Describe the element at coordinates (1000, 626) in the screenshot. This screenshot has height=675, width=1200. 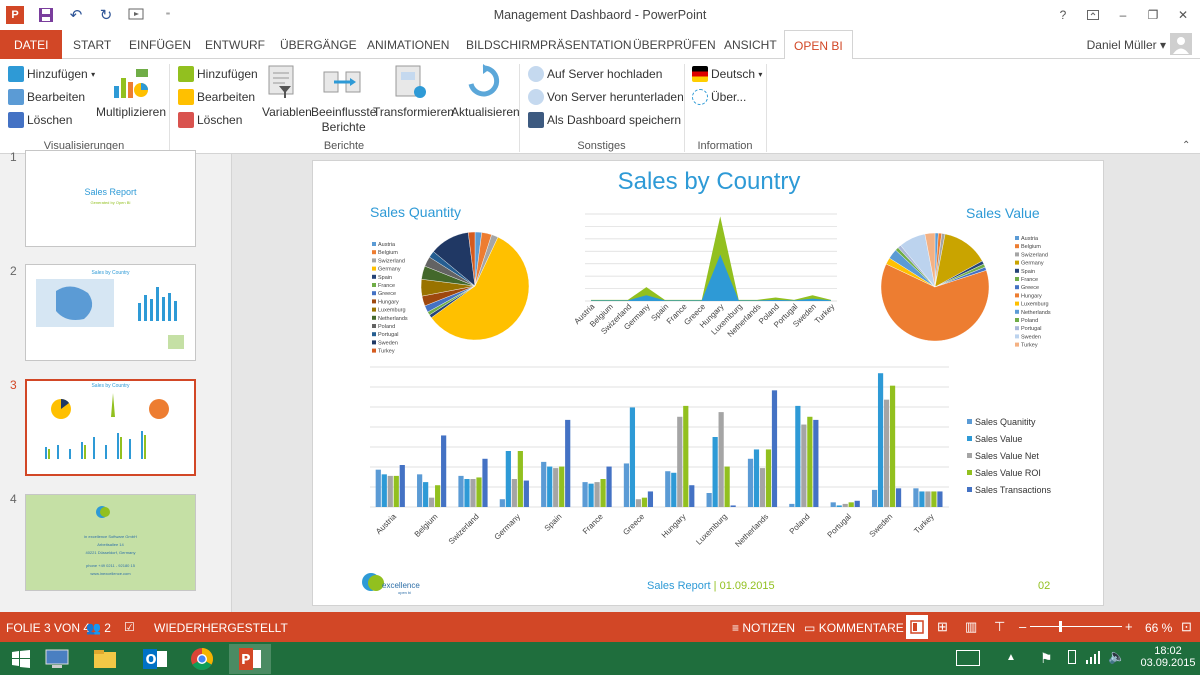
I see `slideshow-view-icon: ⊤` at that location.